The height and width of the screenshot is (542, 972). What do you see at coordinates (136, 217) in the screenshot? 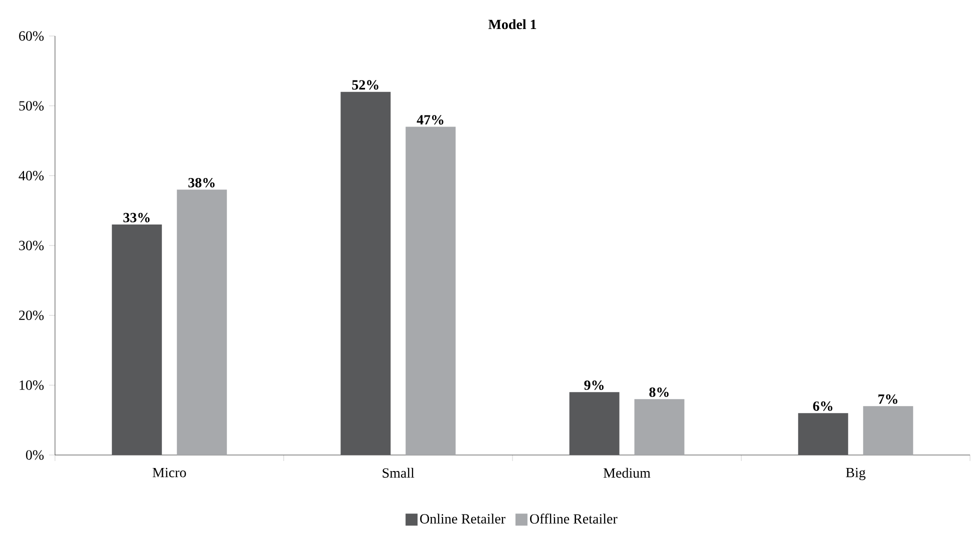
I see `data-label: 33%` at bounding box center [136, 217].